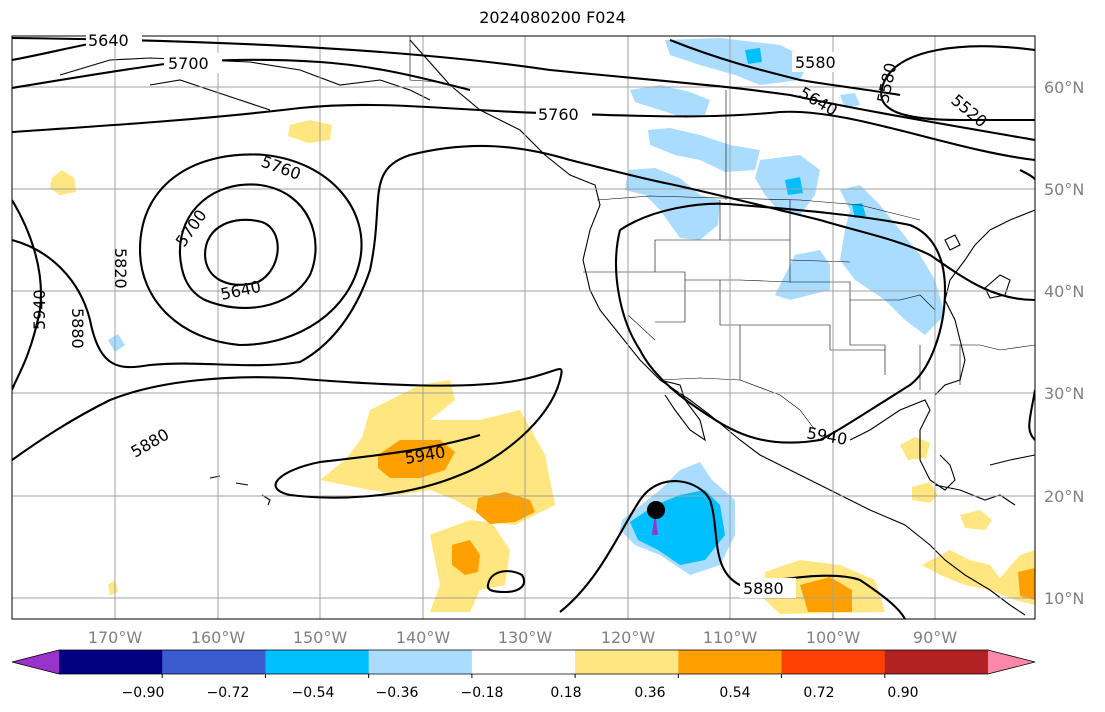 The image size is (1105, 712). What do you see at coordinates (313, 693) in the screenshot?
I see `colorbar-label: −0.54` at bounding box center [313, 693].